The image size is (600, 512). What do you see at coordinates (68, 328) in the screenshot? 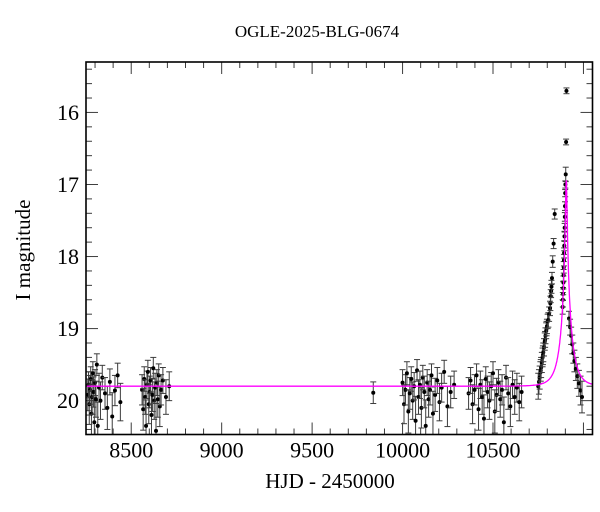
I see `y-tick-label: 19` at bounding box center [68, 328].